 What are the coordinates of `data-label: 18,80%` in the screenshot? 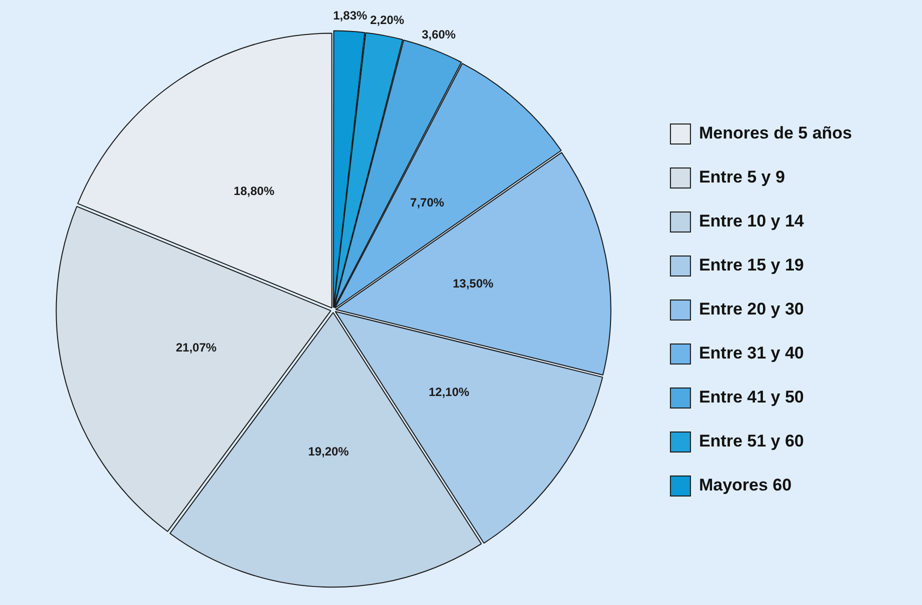 It's located at (254, 191).